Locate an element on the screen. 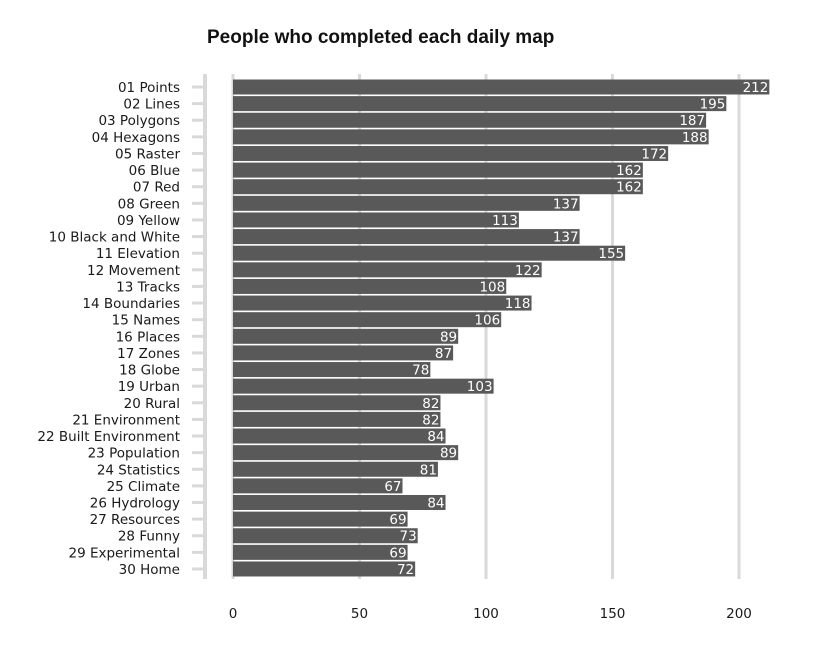  category-label: 28 Funny is located at coordinates (149, 537).